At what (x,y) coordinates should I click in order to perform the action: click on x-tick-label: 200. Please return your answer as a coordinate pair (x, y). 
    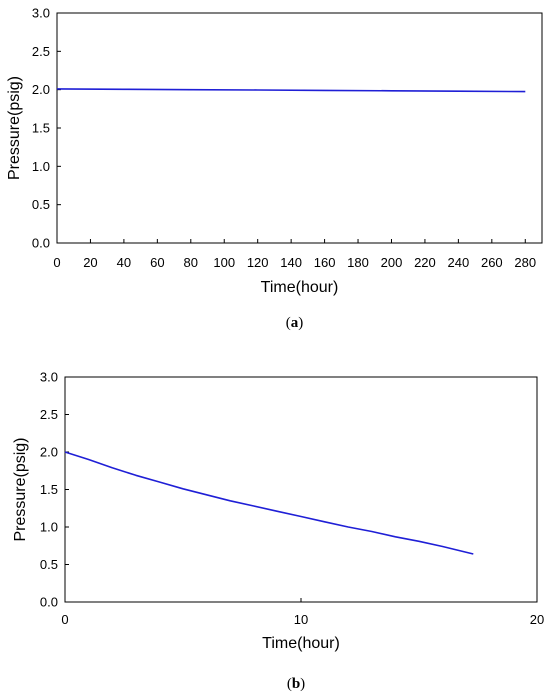
    Looking at the image, I should click on (392, 262).